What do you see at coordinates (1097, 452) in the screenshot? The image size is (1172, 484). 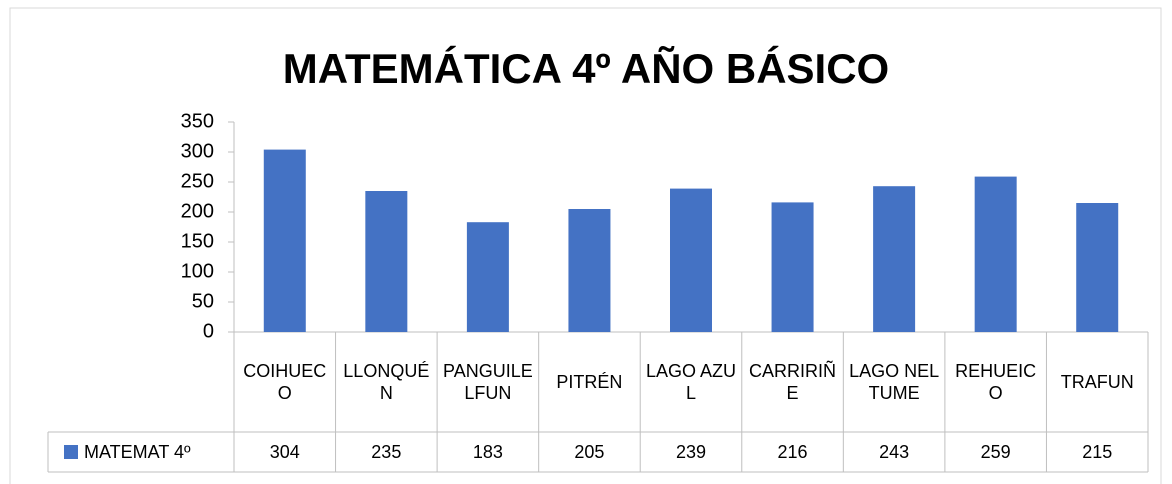 I see `data-table-value: 215` at bounding box center [1097, 452].